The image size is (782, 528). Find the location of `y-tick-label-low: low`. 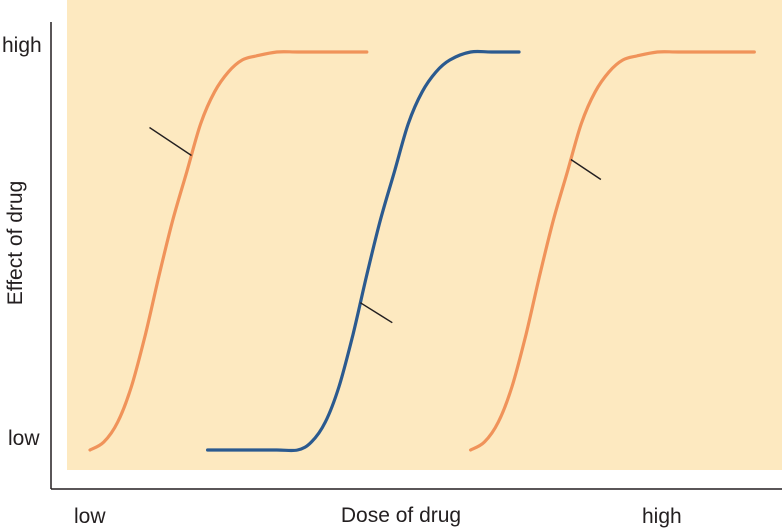

y-tick-label-low: low is located at coordinates (24, 438).